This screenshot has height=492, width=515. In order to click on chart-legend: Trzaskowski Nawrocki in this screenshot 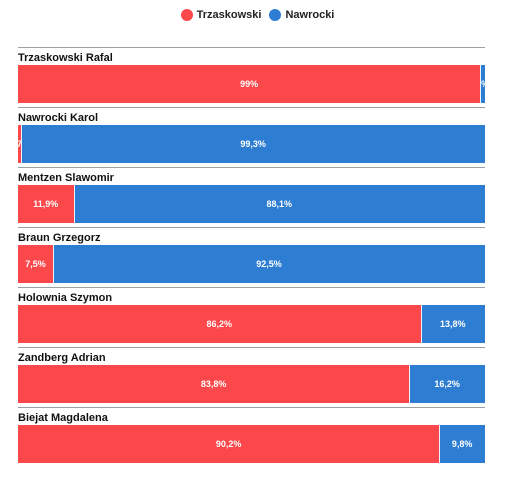, I will do `click(257, 15)`.